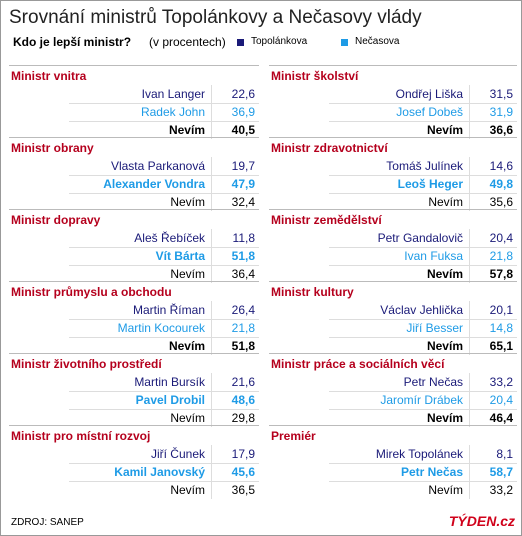 The image size is (522, 536). What do you see at coordinates (243, 184) in the screenshot?
I see `percentage: 47,9` at bounding box center [243, 184].